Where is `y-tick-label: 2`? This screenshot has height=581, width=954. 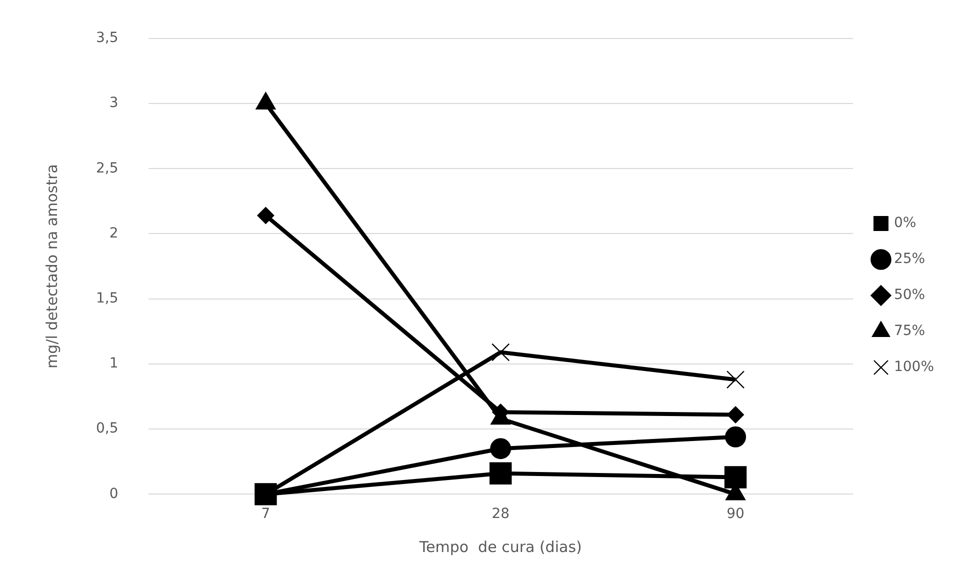
y-tick-label: 2 is located at coordinates (113, 233).